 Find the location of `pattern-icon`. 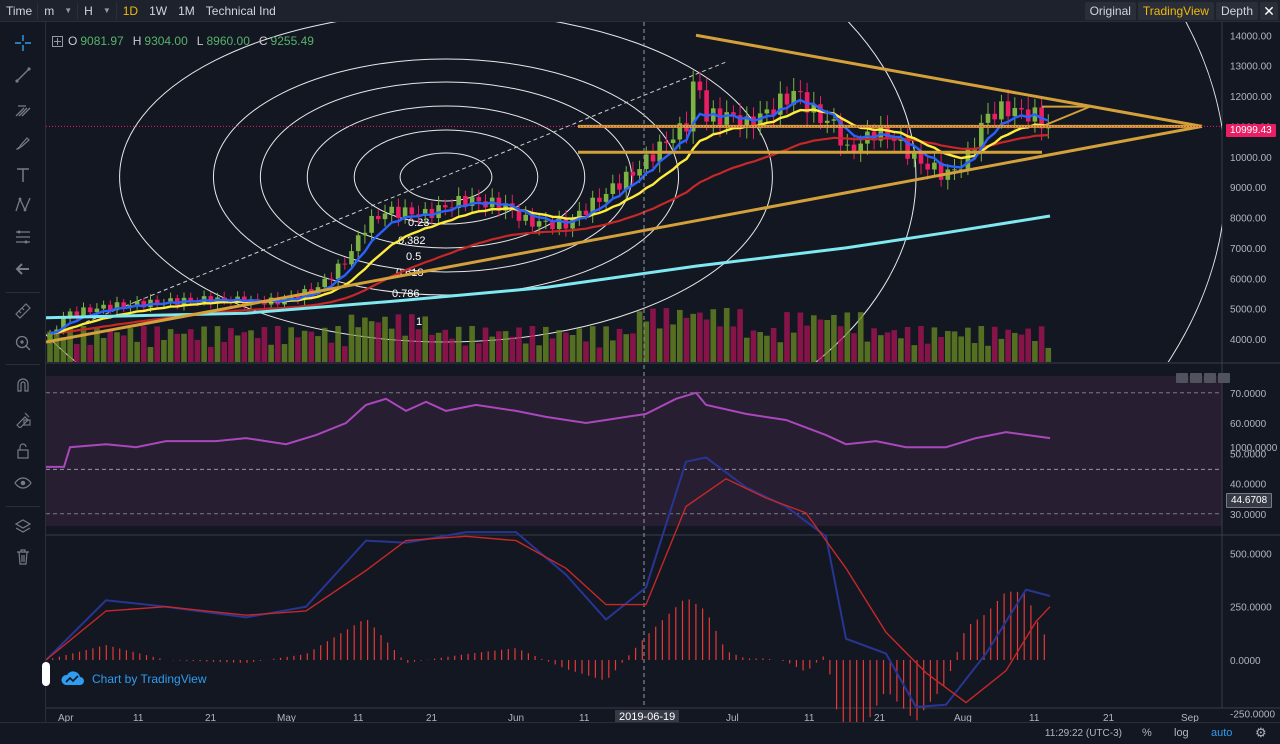

pattern-icon is located at coordinates (23, 205).